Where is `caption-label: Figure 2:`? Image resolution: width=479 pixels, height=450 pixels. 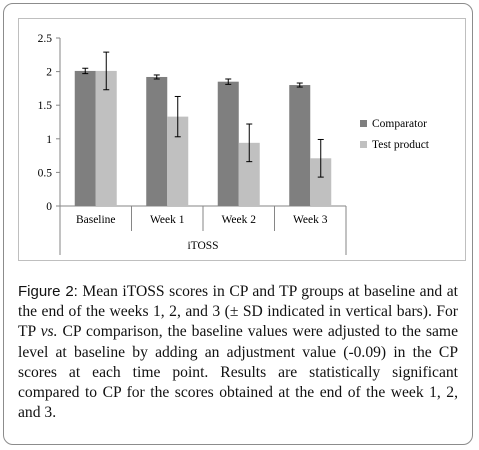
caption-label: Figure 2: is located at coordinates (48, 291).